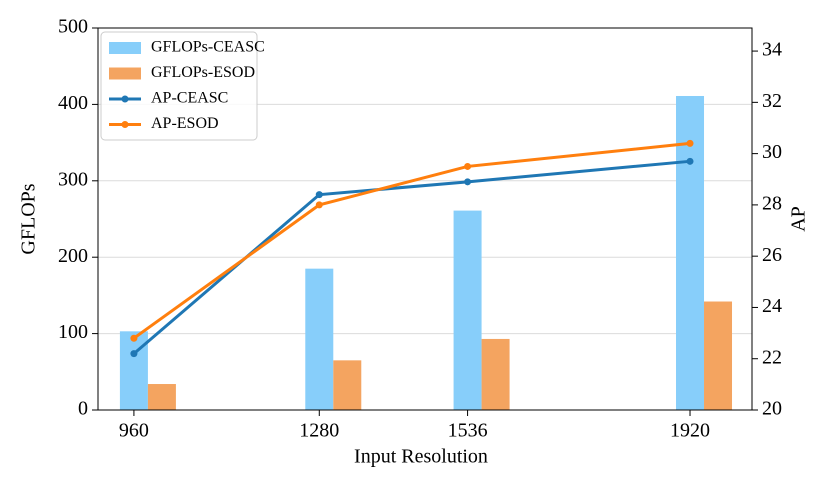 Image resolution: width=830 pixels, height=486 pixels. Describe the element at coordinates (690, 431) in the screenshot. I see `x-tick-label: 1920` at that location.